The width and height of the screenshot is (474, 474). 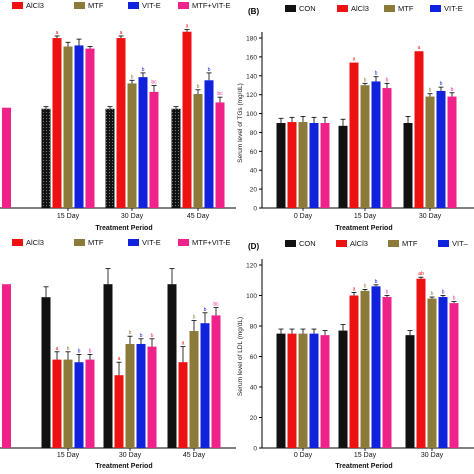 What do you see at coordinates (303, 216) in the screenshot?
I see `x-tick-label: 0 Day` at bounding box center [303, 216].